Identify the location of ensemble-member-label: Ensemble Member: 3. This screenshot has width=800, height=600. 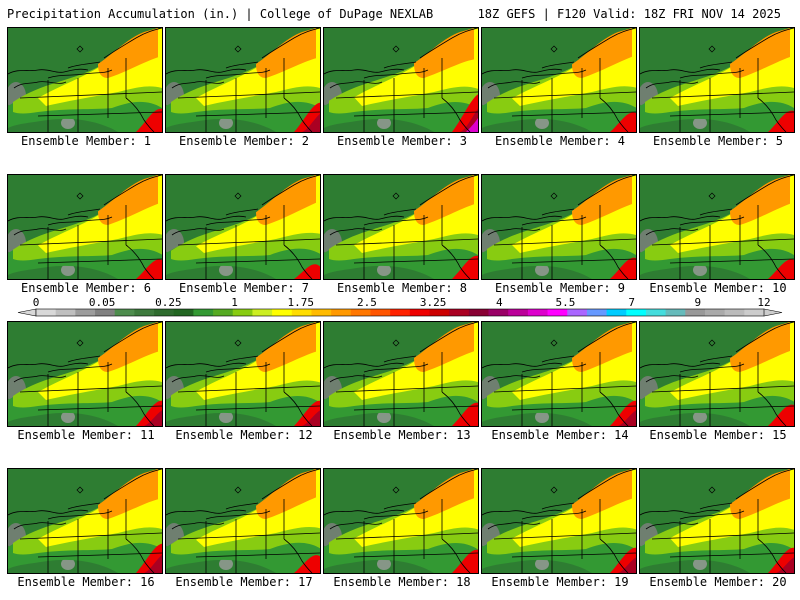
(402, 141).